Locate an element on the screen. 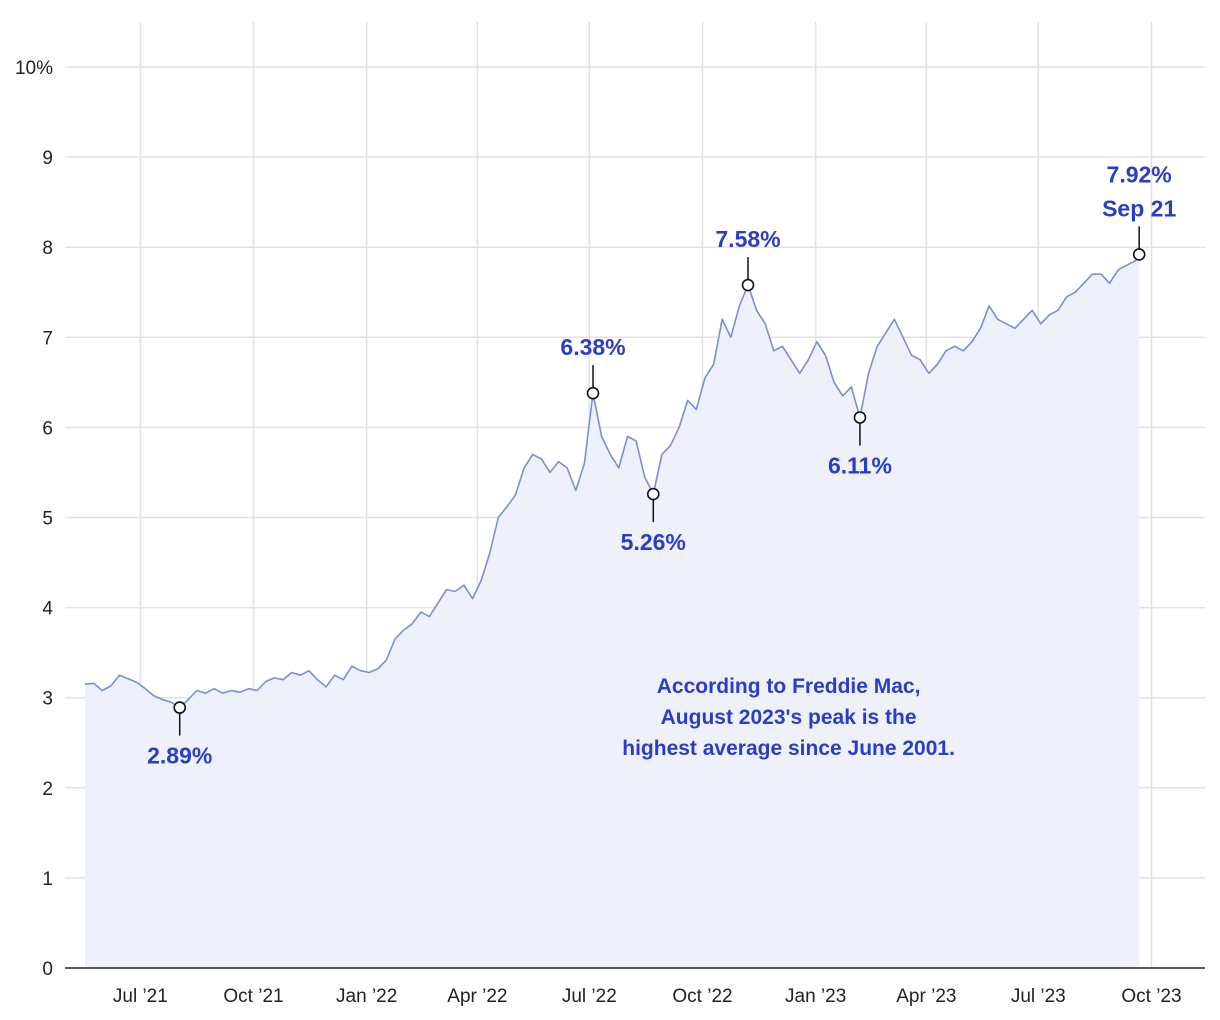 This screenshot has width=1220, height=1020. y-tick-label: 4 is located at coordinates (47, 609).